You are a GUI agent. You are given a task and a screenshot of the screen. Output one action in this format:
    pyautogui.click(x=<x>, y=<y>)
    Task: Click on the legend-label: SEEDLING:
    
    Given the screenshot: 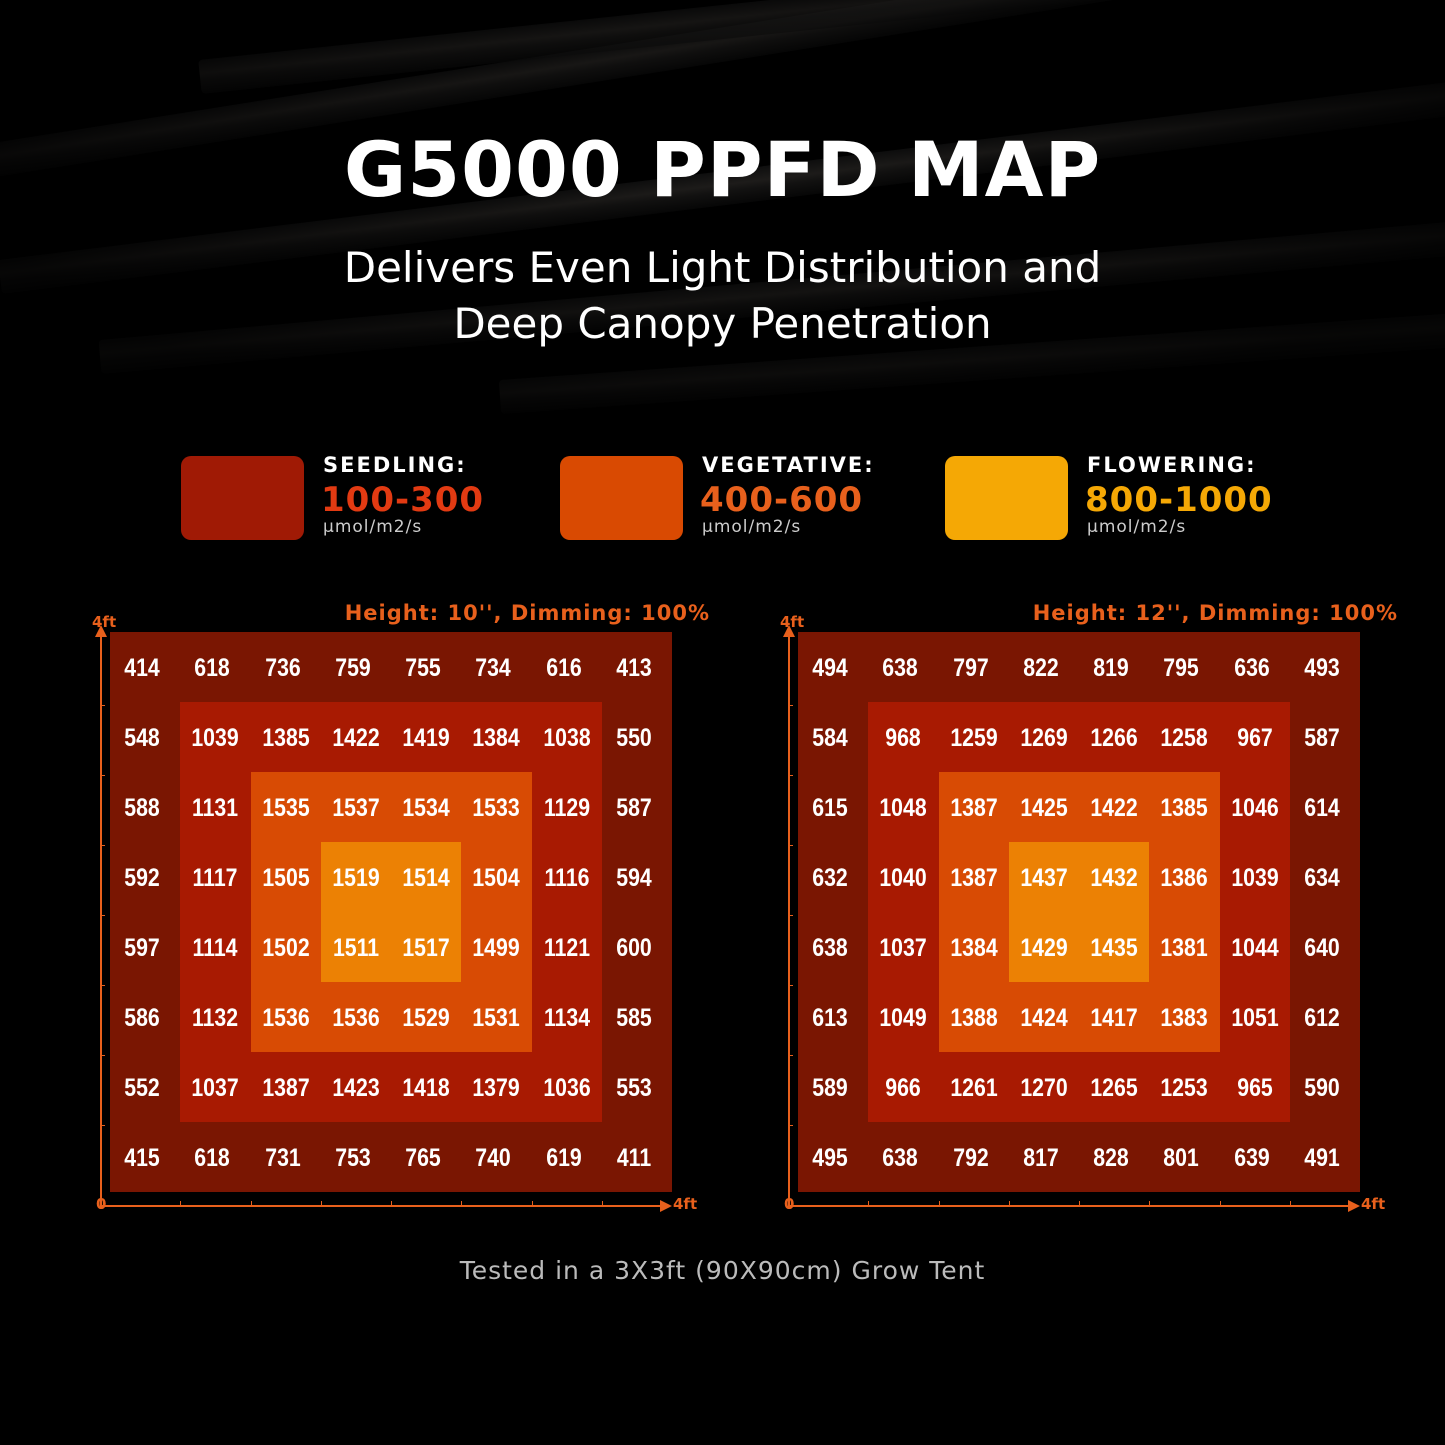 What is the action you would take?
    pyautogui.click(x=395, y=465)
    